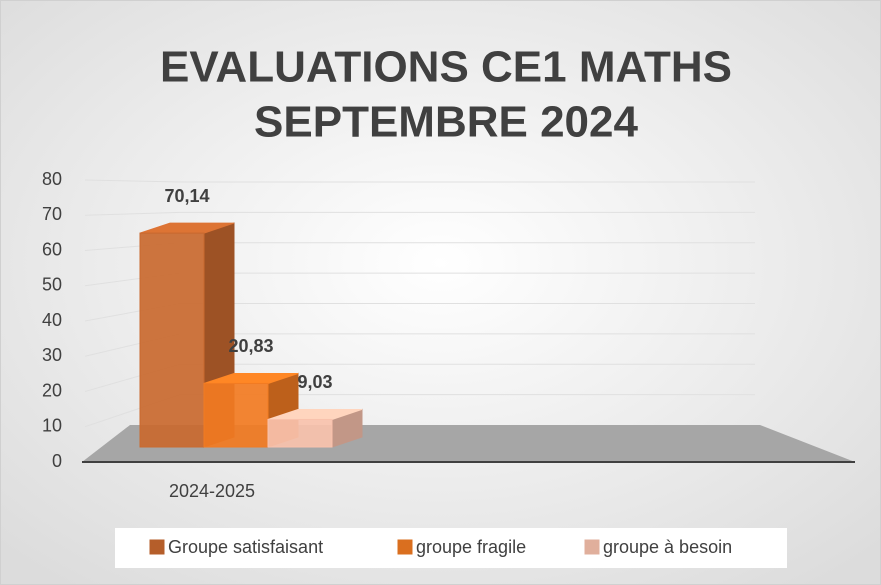  What do you see at coordinates (52, 214) in the screenshot?
I see `y-tick-label: 70` at bounding box center [52, 214].